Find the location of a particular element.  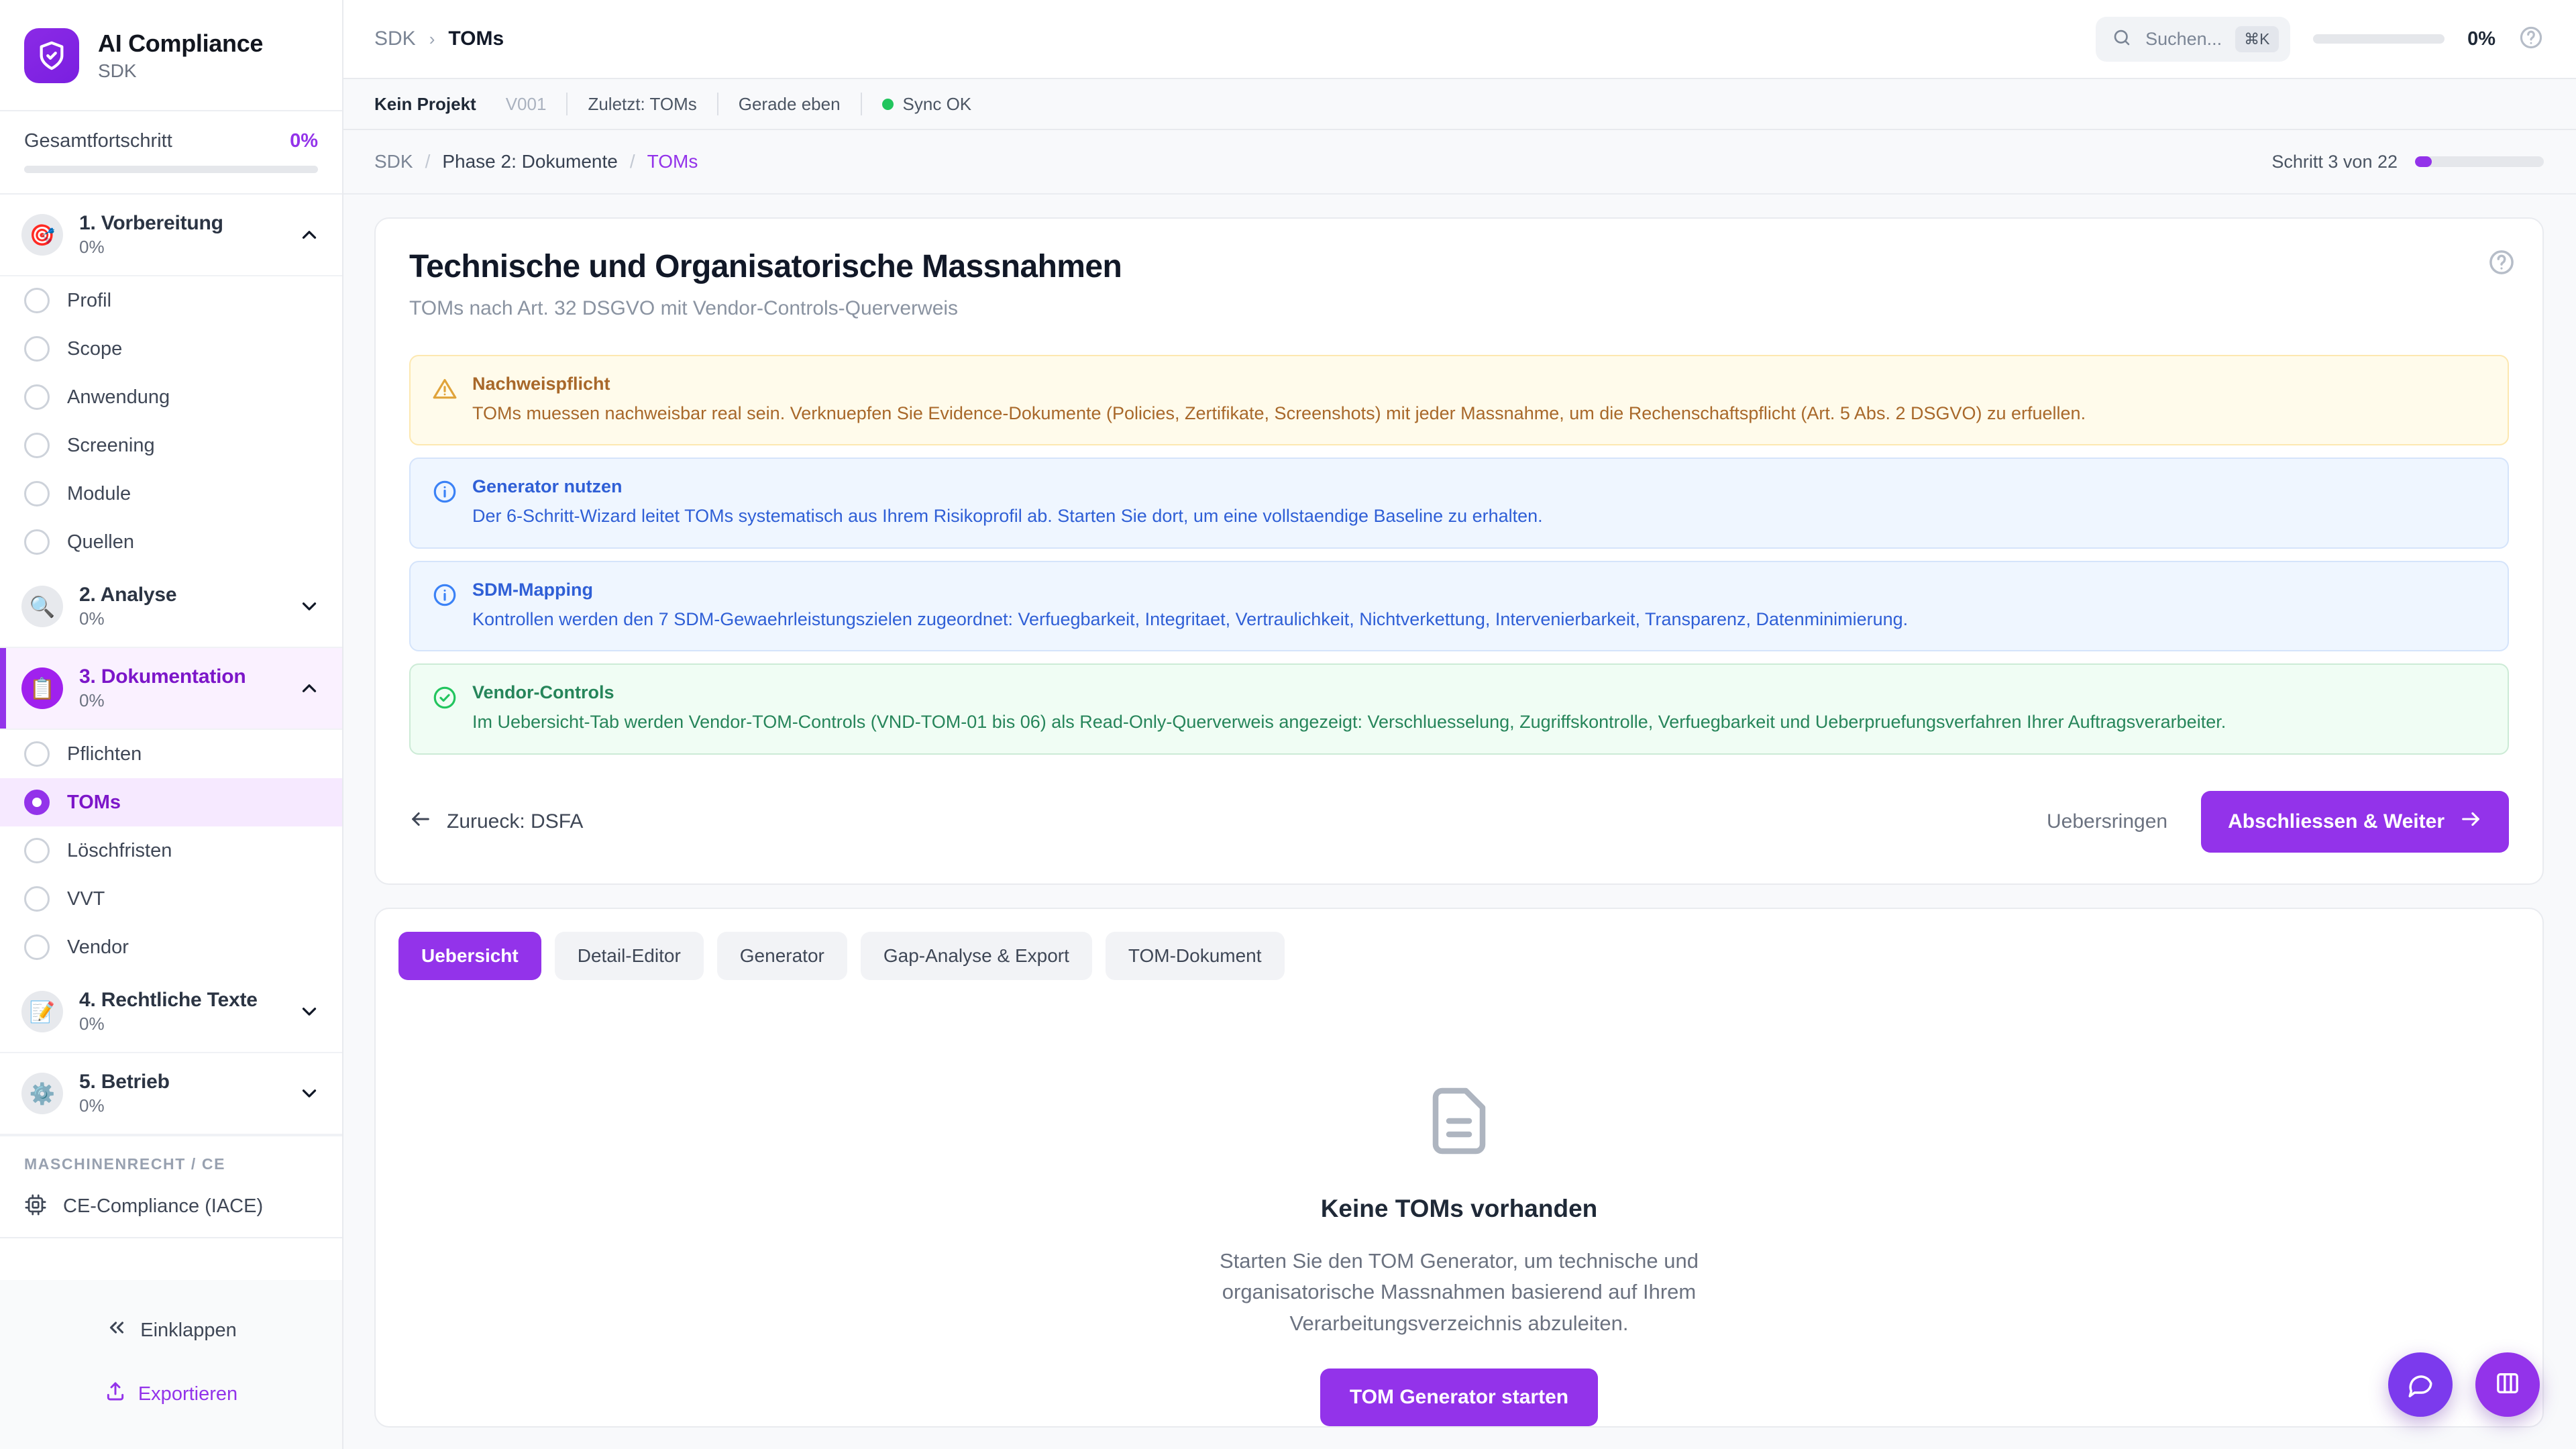

breadcrumb-item-0: SDK is located at coordinates (393, 161).